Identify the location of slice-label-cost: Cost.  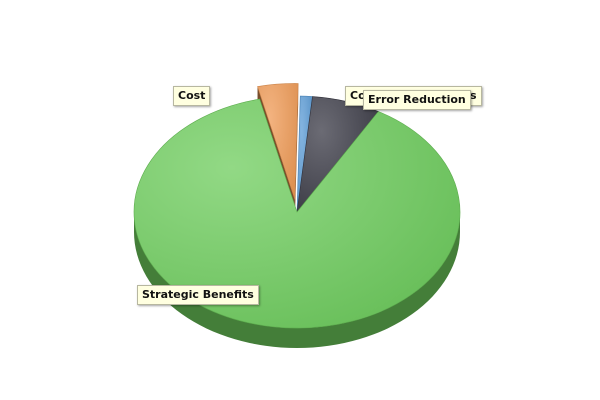
(192, 96).